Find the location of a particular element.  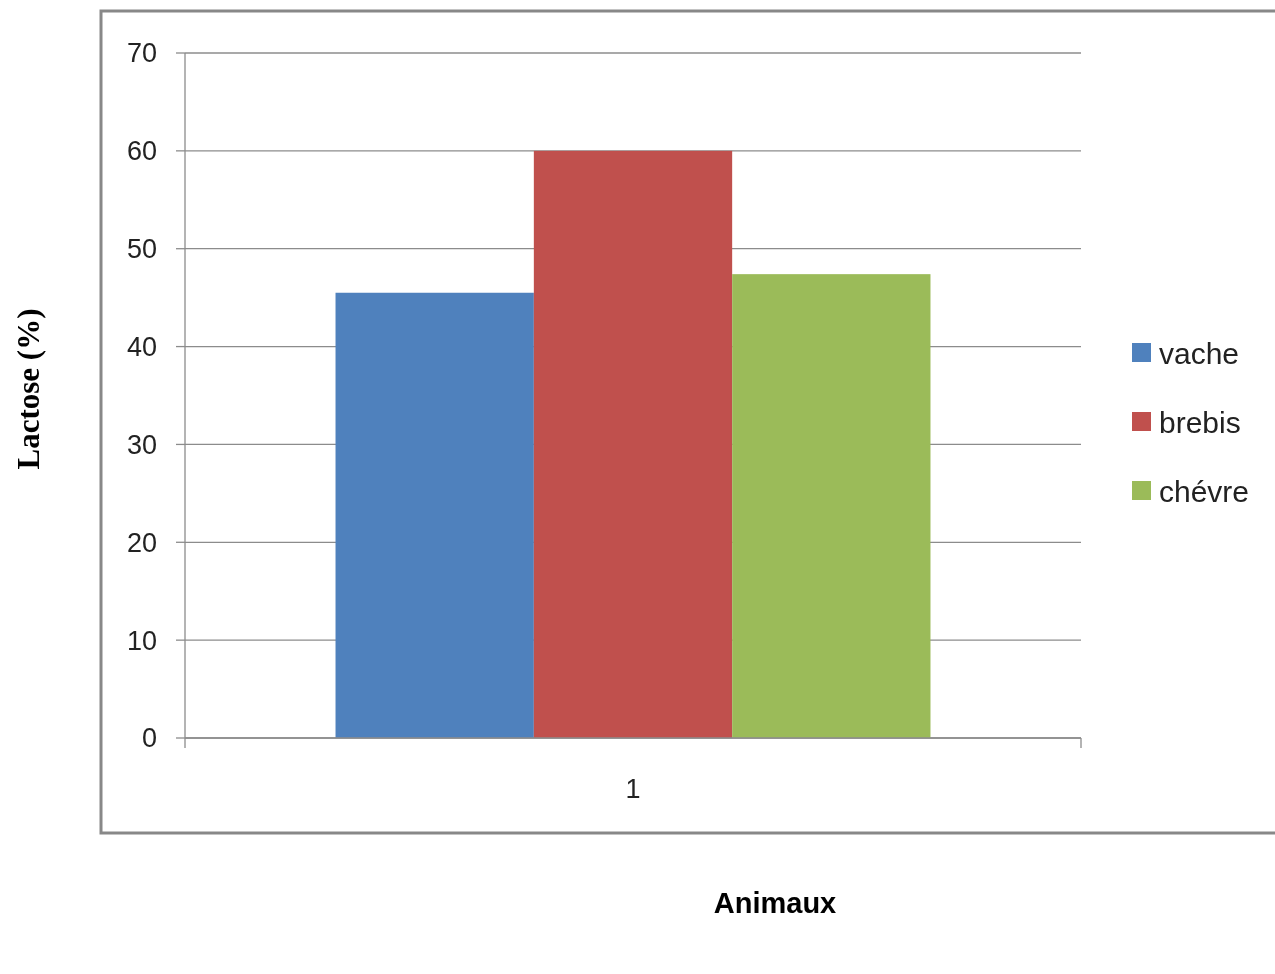

y-tick-label: 0 is located at coordinates (149, 738).